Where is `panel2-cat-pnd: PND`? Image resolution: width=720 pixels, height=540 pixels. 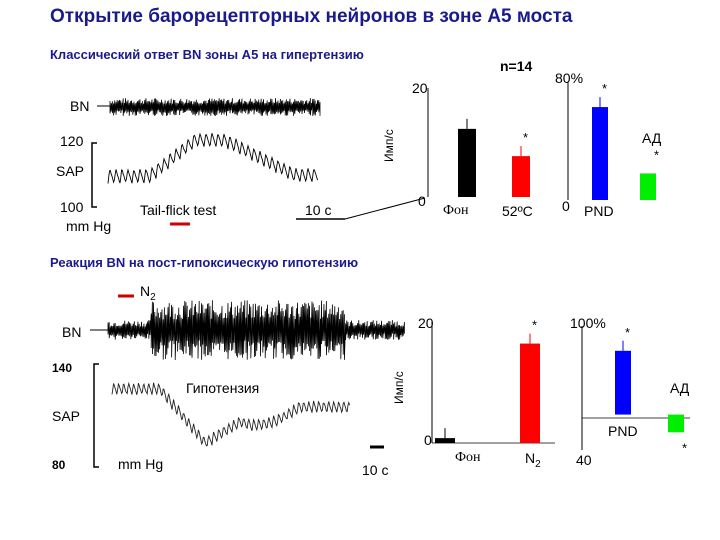
panel2-cat-pnd: PND is located at coordinates (623, 431).